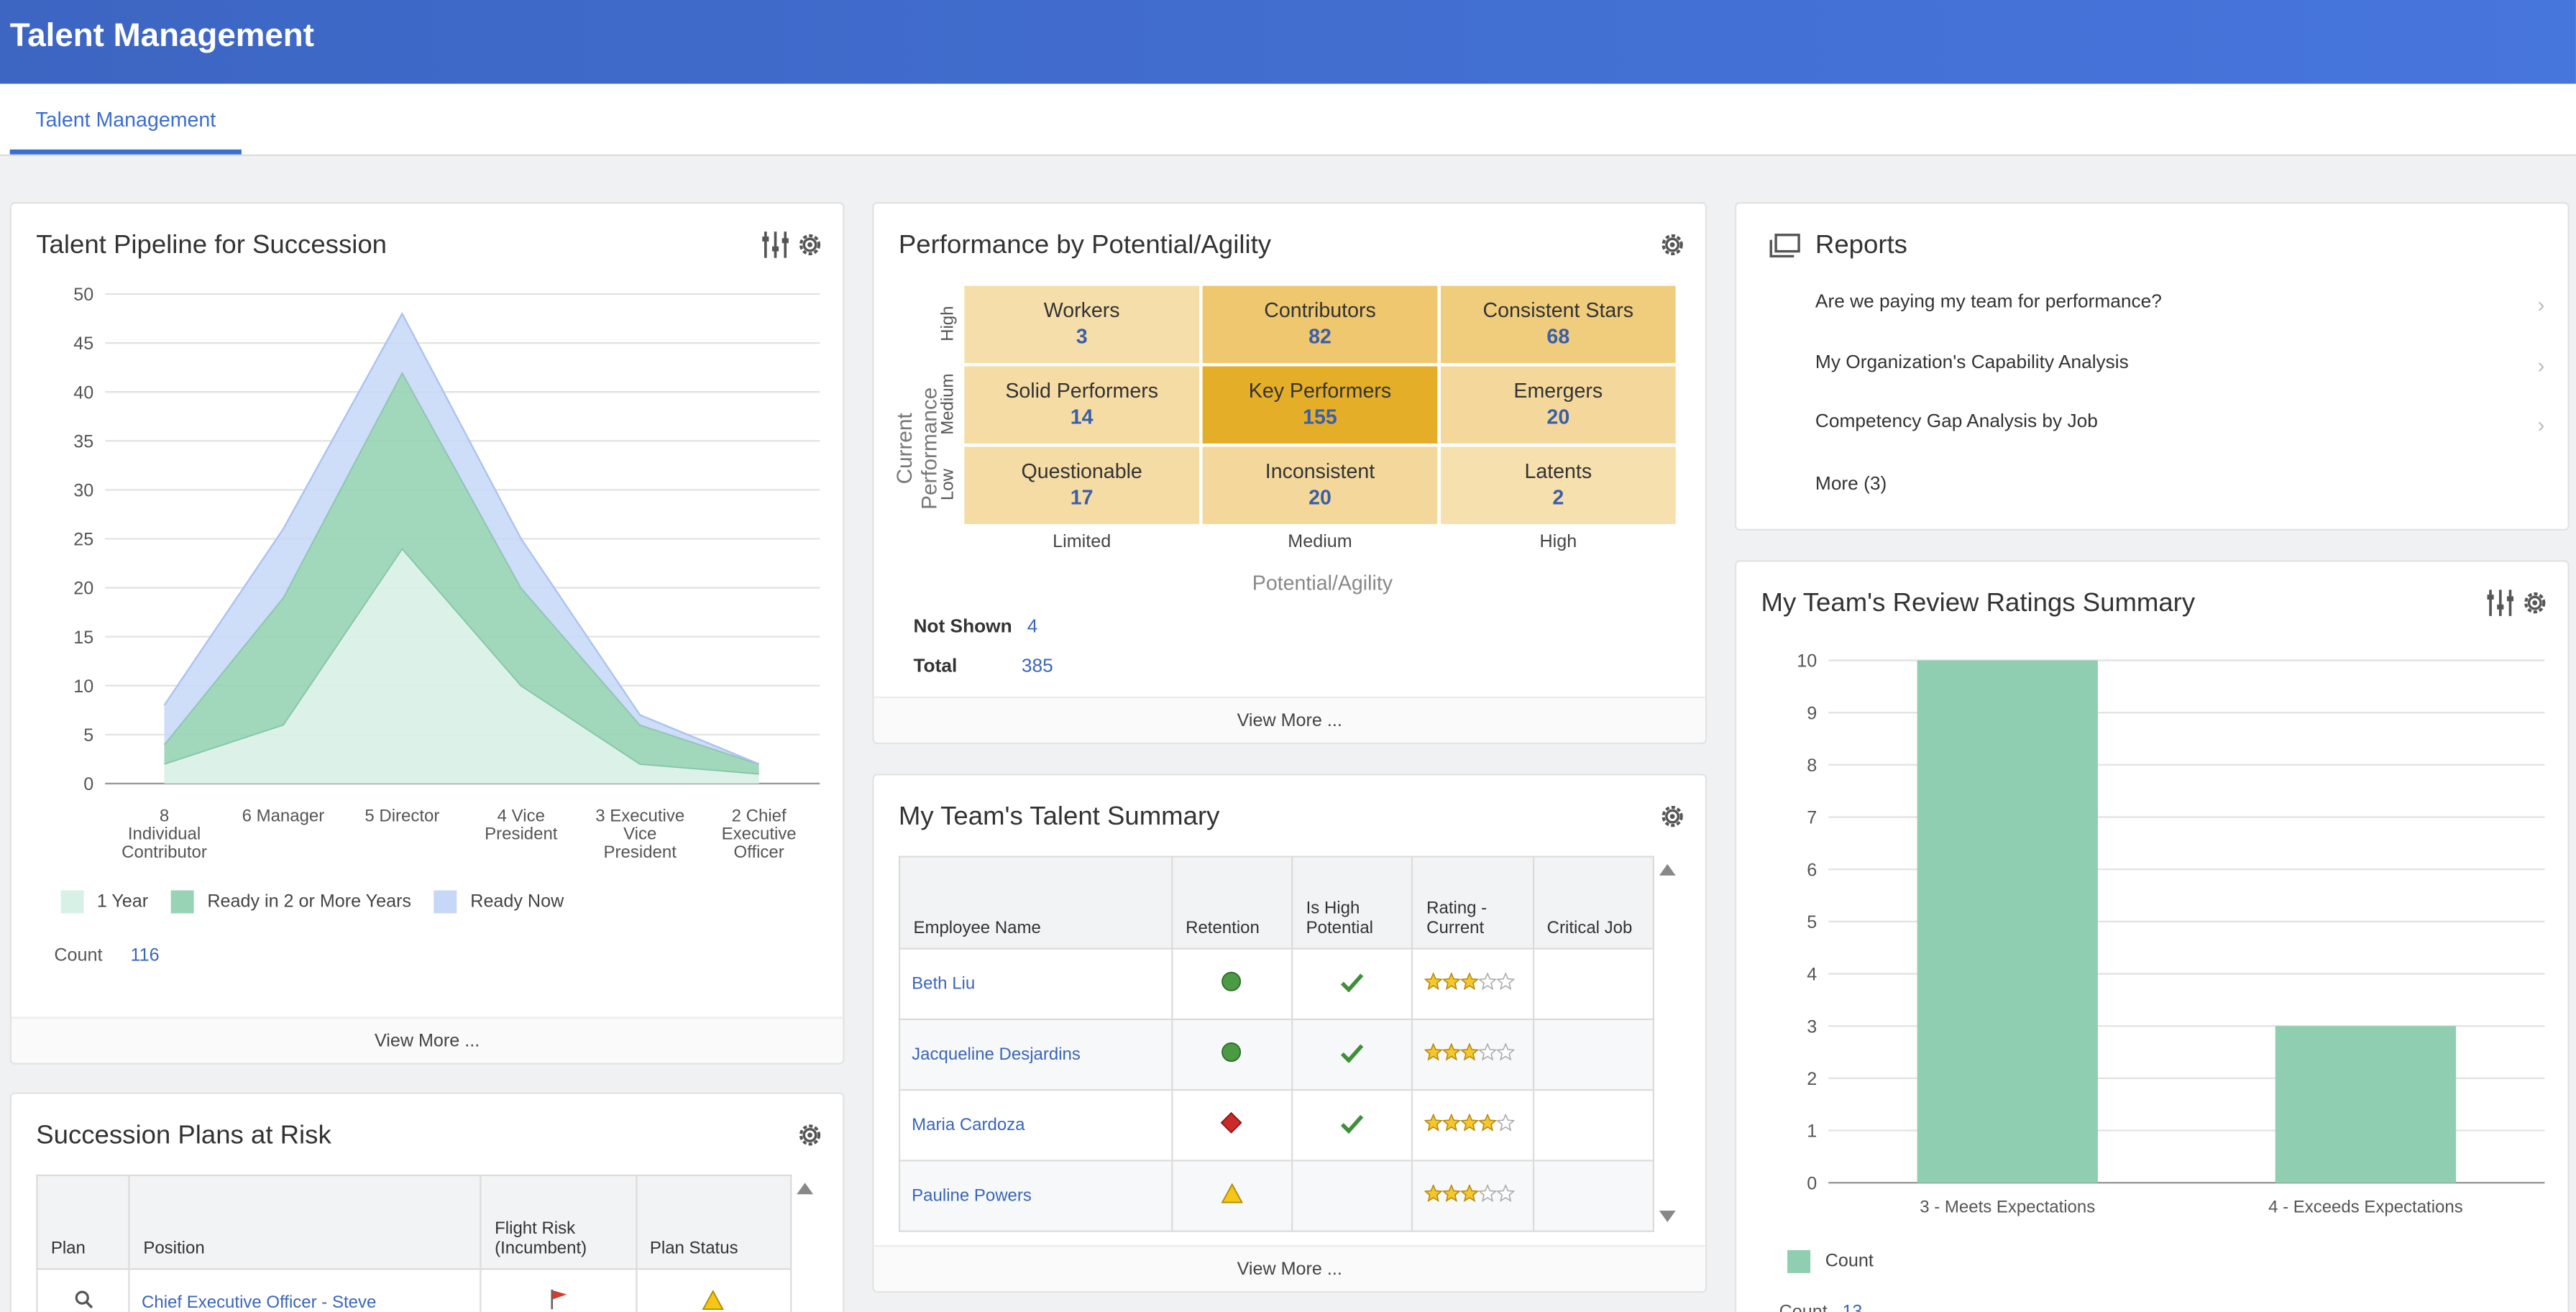 This screenshot has height=1312, width=2576. I want to click on yellow-triangle-icon, so click(713, 1298).